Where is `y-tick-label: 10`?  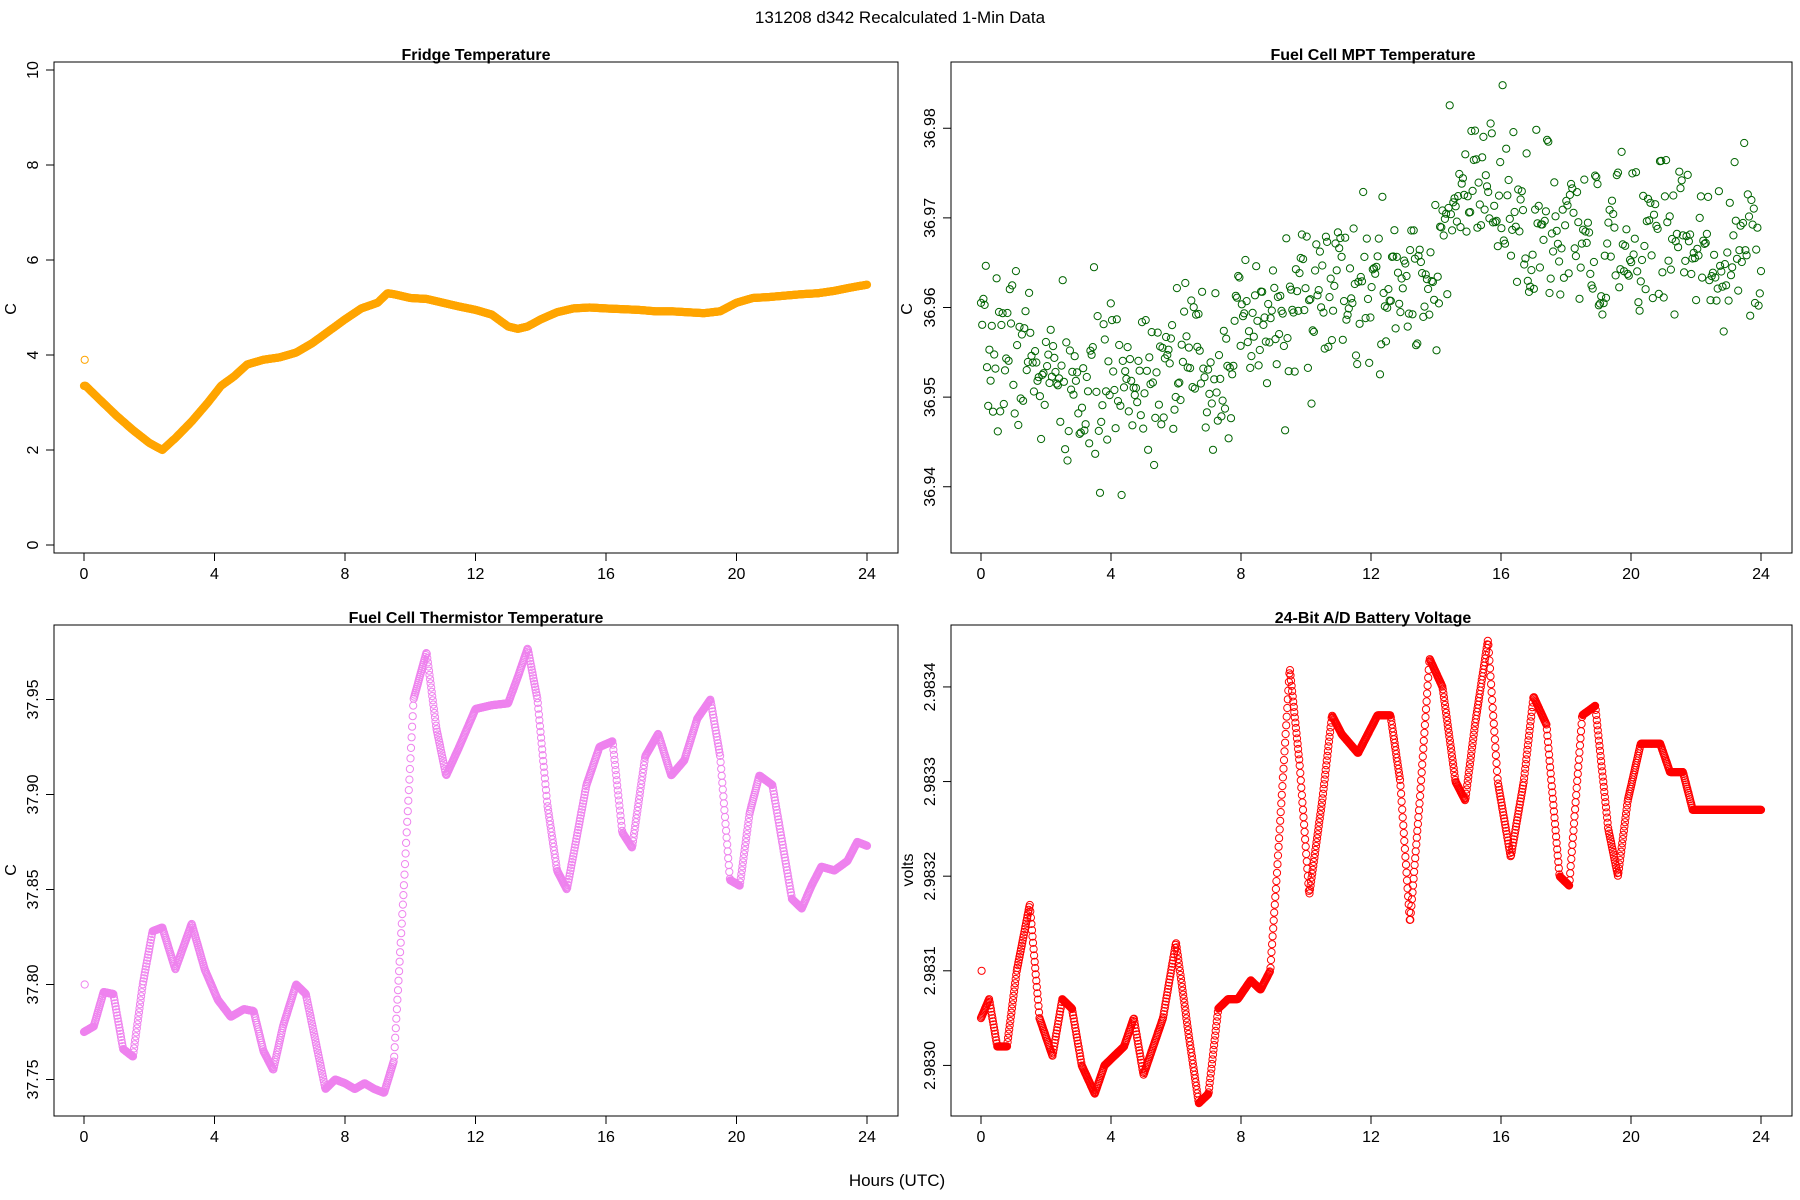
y-tick-label: 10 is located at coordinates (33, 70).